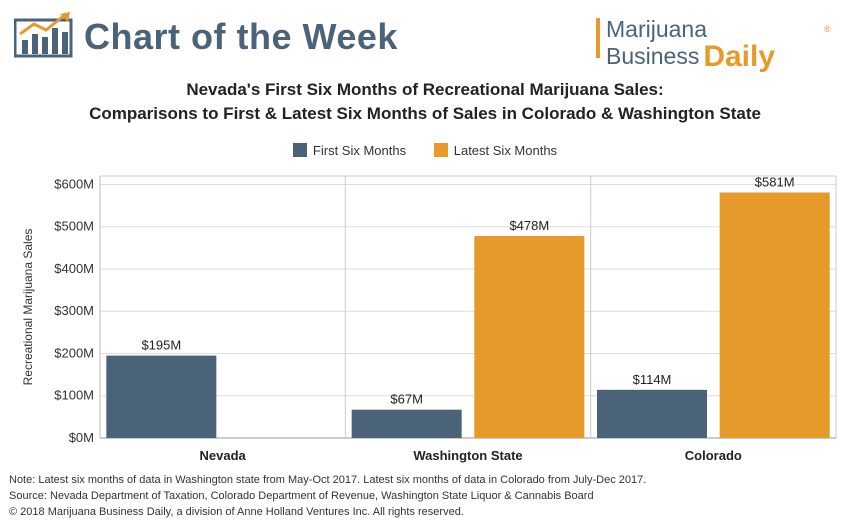  What do you see at coordinates (81, 437) in the screenshot?
I see `y-tick-label: $0M` at bounding box center [81, 437].